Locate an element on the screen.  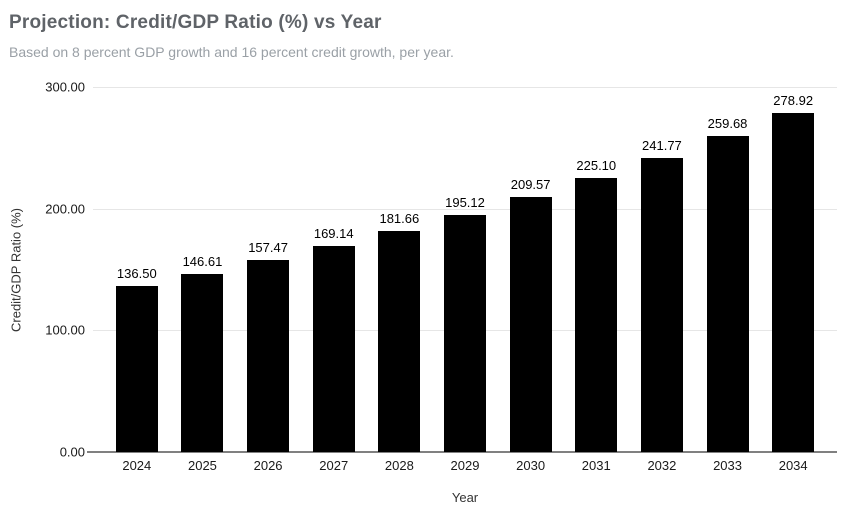
y-tick-label-0.00: 0.00 is located at coordinates (72, 452).